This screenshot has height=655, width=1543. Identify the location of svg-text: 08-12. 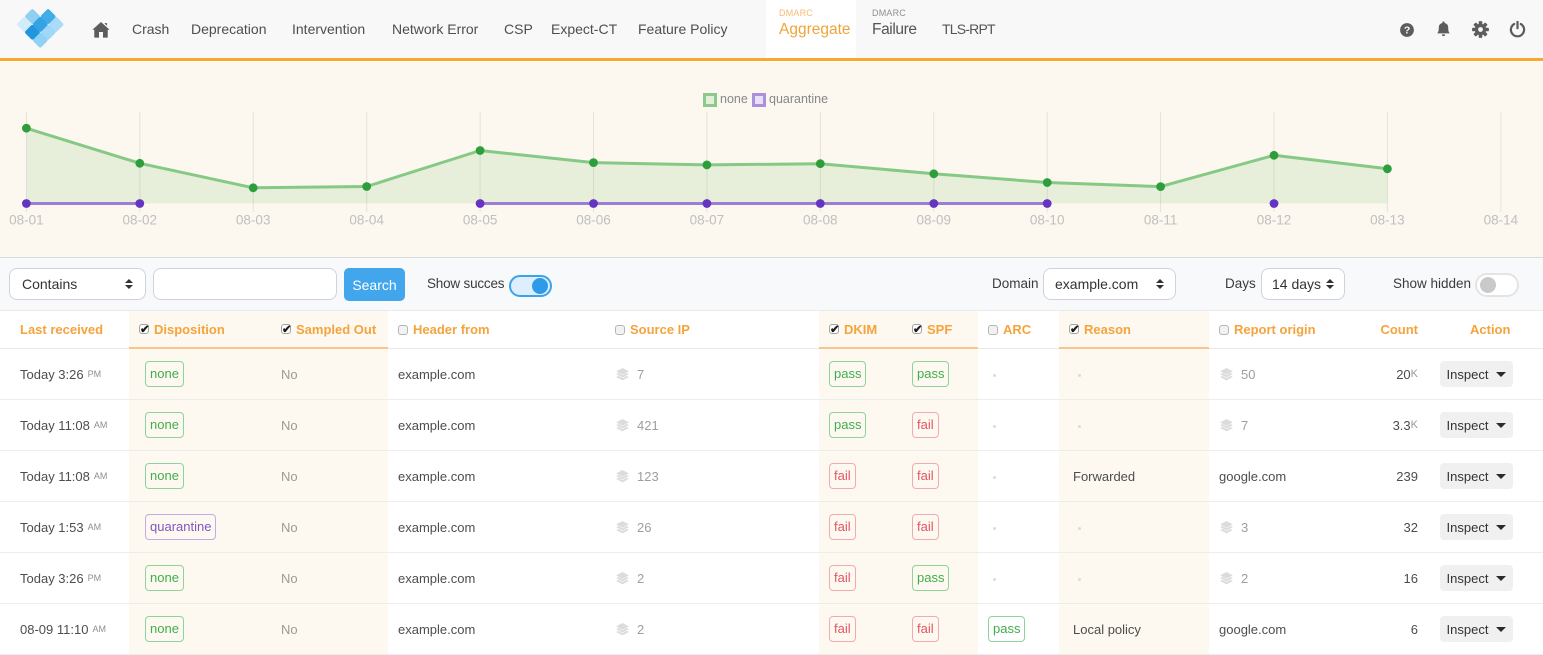
(1274, 220).